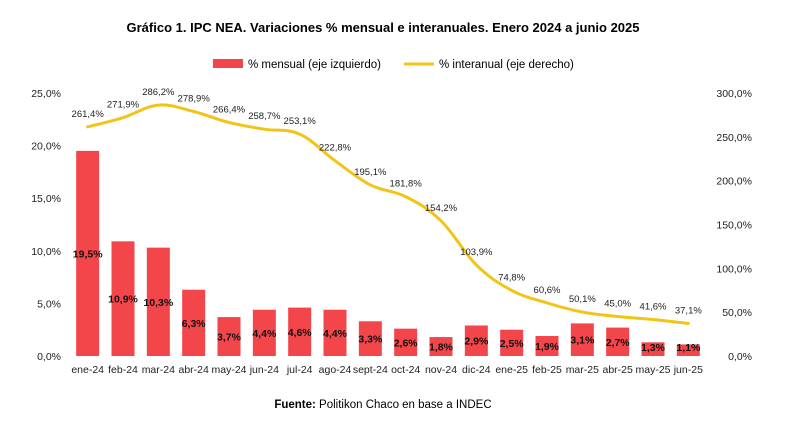 The height and width of the screenshot is (423, 790). What do you see at coordinates (734, 182) in the screenshot?
I see `y-right-tick-label: 200,0%` at bounding box center [734, 182].